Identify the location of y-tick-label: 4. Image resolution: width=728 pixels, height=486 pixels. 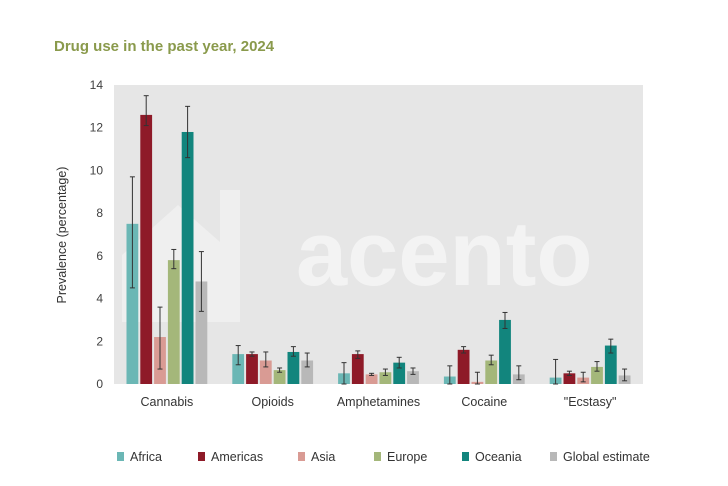
(99, 299).